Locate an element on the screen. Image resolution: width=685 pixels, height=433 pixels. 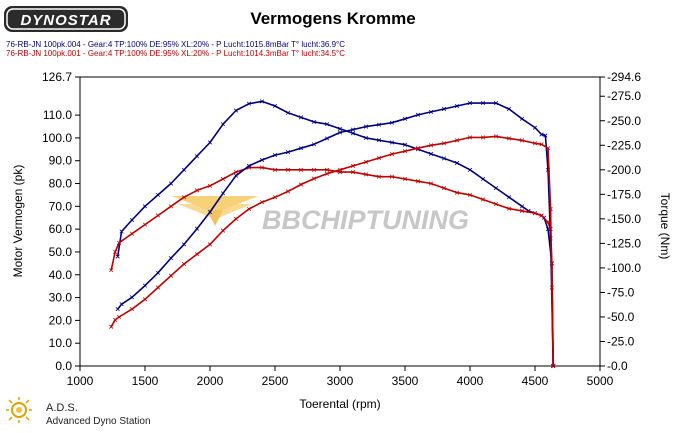
left-tick-label: 60.0 is located at coordinates (61, 229).